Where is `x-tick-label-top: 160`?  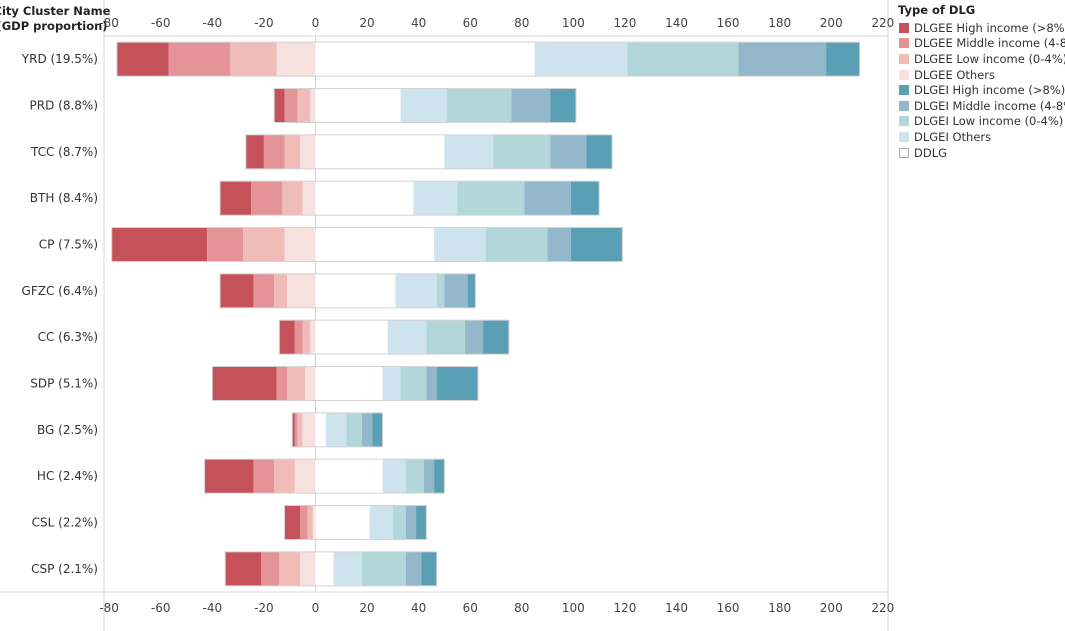 x-tick-label-top: 160 is located at coordinates (728, 23).